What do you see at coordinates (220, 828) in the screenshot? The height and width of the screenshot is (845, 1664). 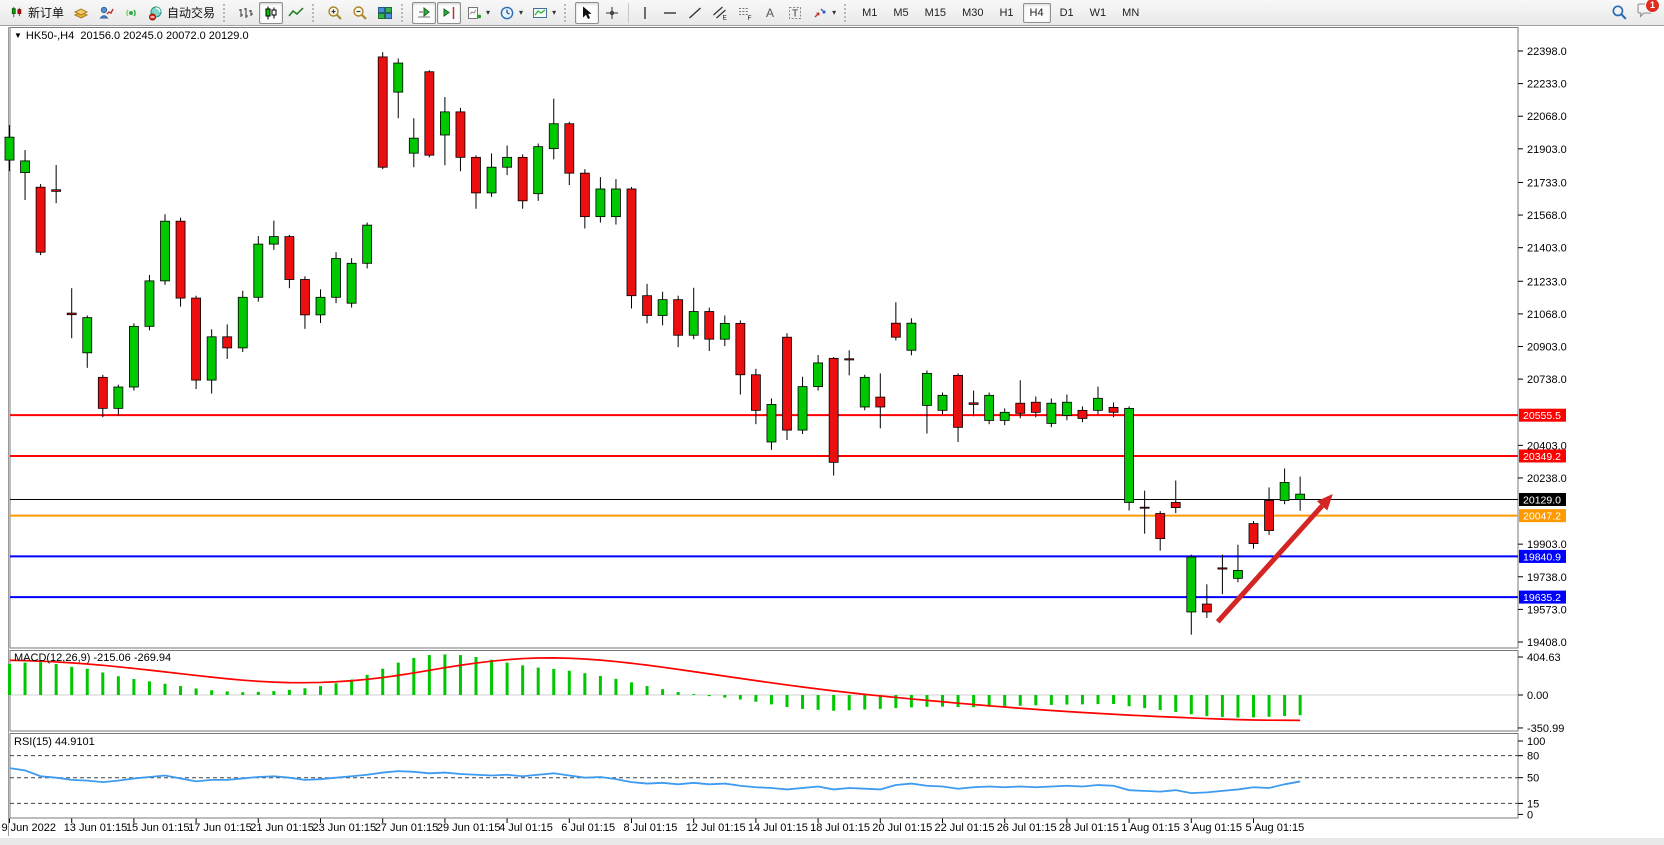 I see `time-axis-label: 17 Jun 01:15` at bounding box center [220, 828].